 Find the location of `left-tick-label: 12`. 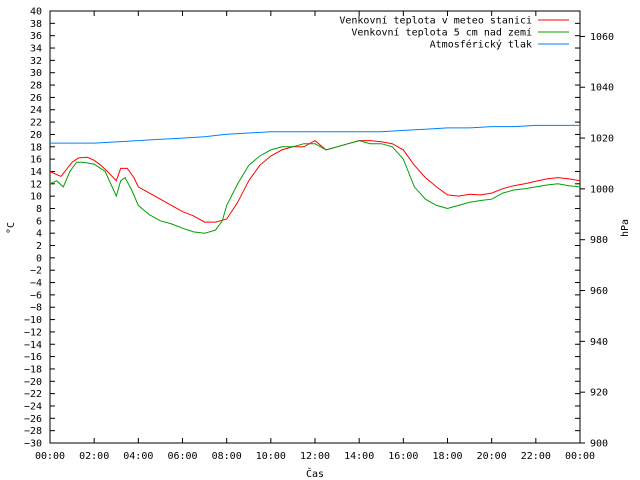

left-tick-label: 12 is located at coordinates (36, 184).